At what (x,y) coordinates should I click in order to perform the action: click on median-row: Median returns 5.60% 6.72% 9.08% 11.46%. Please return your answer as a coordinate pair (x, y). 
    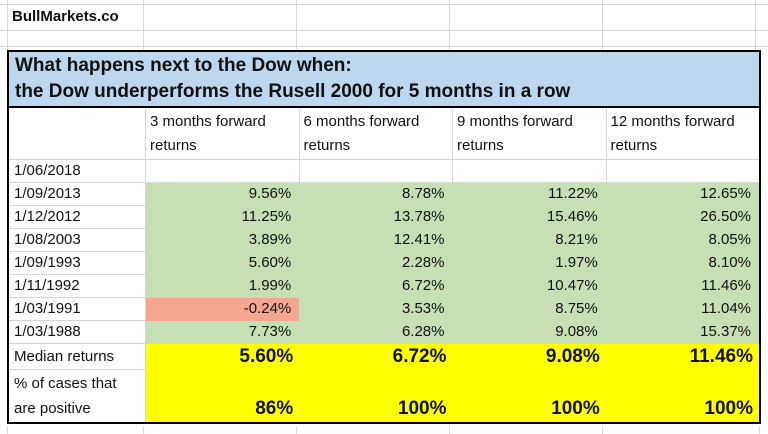
    Looking at the image, I should click on (384, 357).